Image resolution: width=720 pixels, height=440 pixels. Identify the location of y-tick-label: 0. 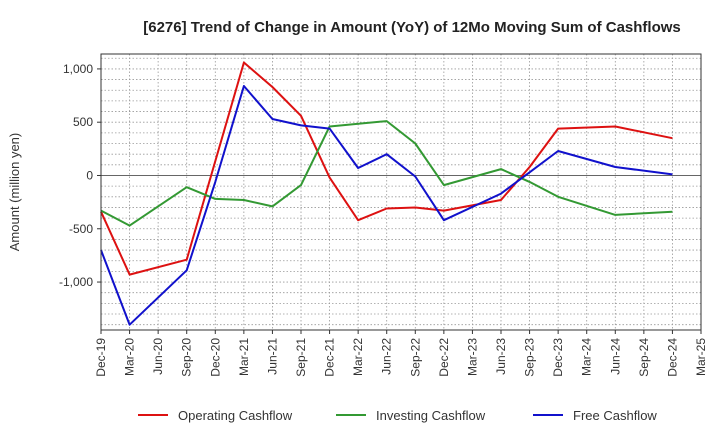
(89, 175).